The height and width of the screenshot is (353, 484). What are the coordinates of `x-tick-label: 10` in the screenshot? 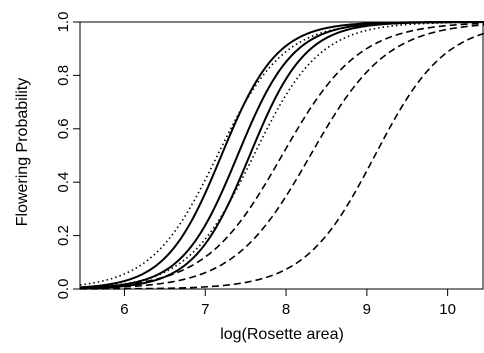 It's located at (447, 309).